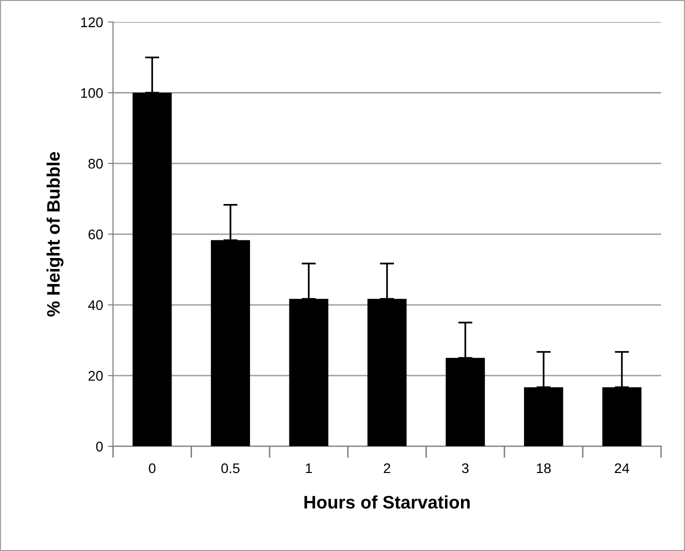 This screenshot has width=685, height=551. I want to click on y-tick-label: 60, so click(95, 235).